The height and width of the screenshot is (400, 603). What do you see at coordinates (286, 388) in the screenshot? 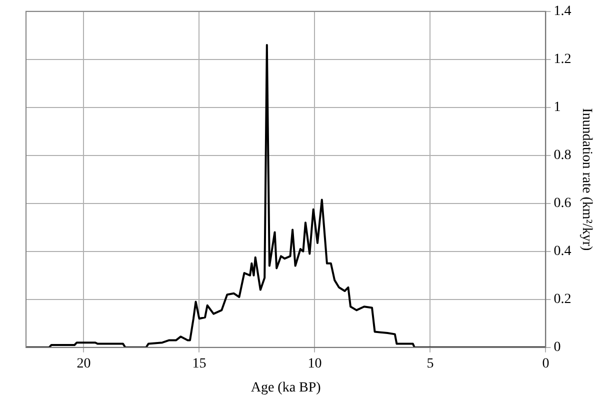
I see `x-axis-title: Age (ka BP)` at bounding box center [286, 388].